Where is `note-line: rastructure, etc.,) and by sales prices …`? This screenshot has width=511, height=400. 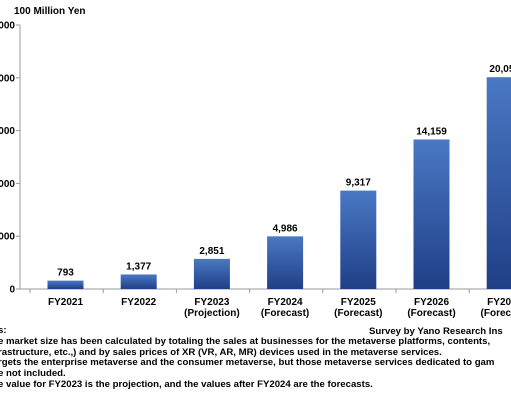 note-line: rastructure, etc.,) and by sales prices … is located at coordinates (221, 352).